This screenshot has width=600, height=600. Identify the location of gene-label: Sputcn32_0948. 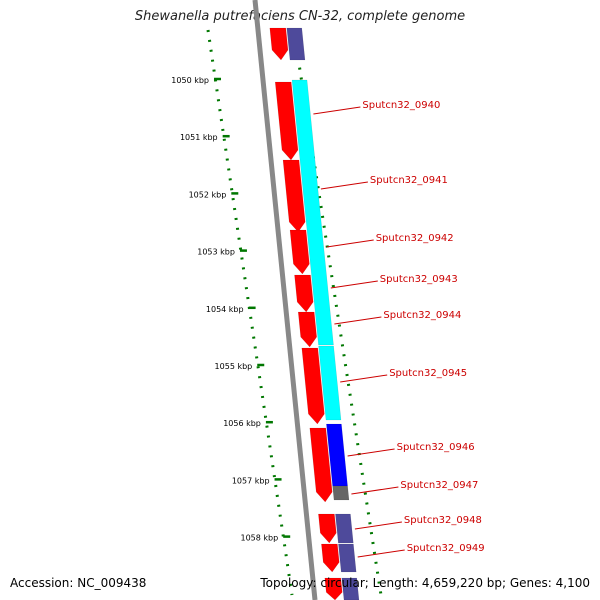
(443, 520).